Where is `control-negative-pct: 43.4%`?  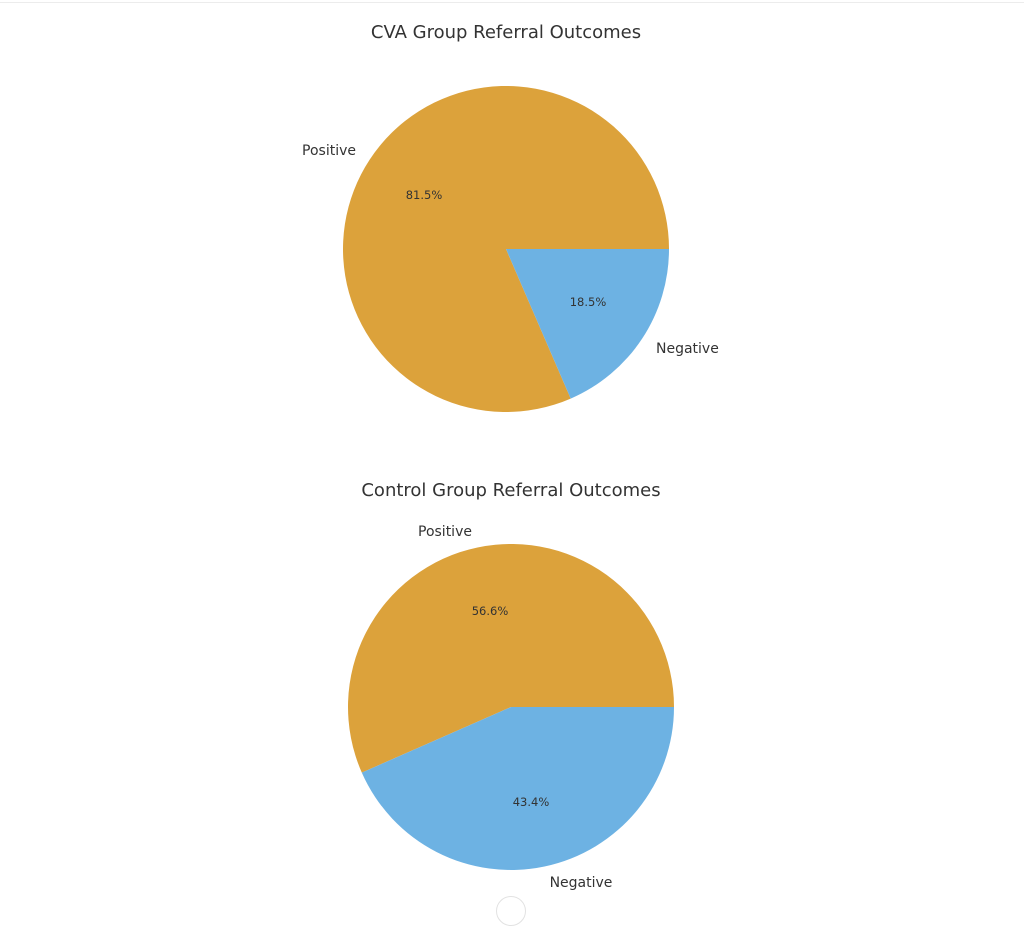
control-negative-pct: 43.4% is located at coordinates (531, 802).